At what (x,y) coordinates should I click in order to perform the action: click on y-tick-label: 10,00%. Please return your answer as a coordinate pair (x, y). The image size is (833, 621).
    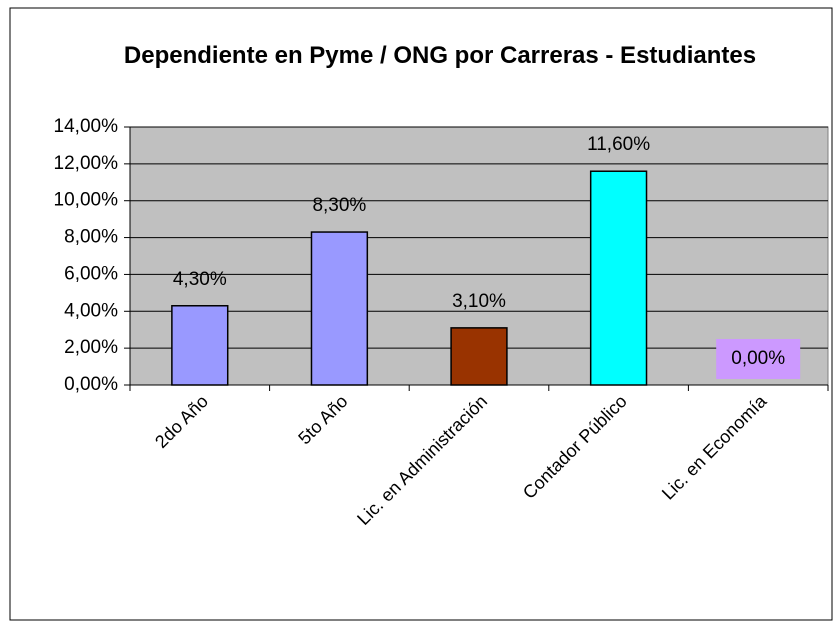
    Looking at the image, I should click on (86, 200).